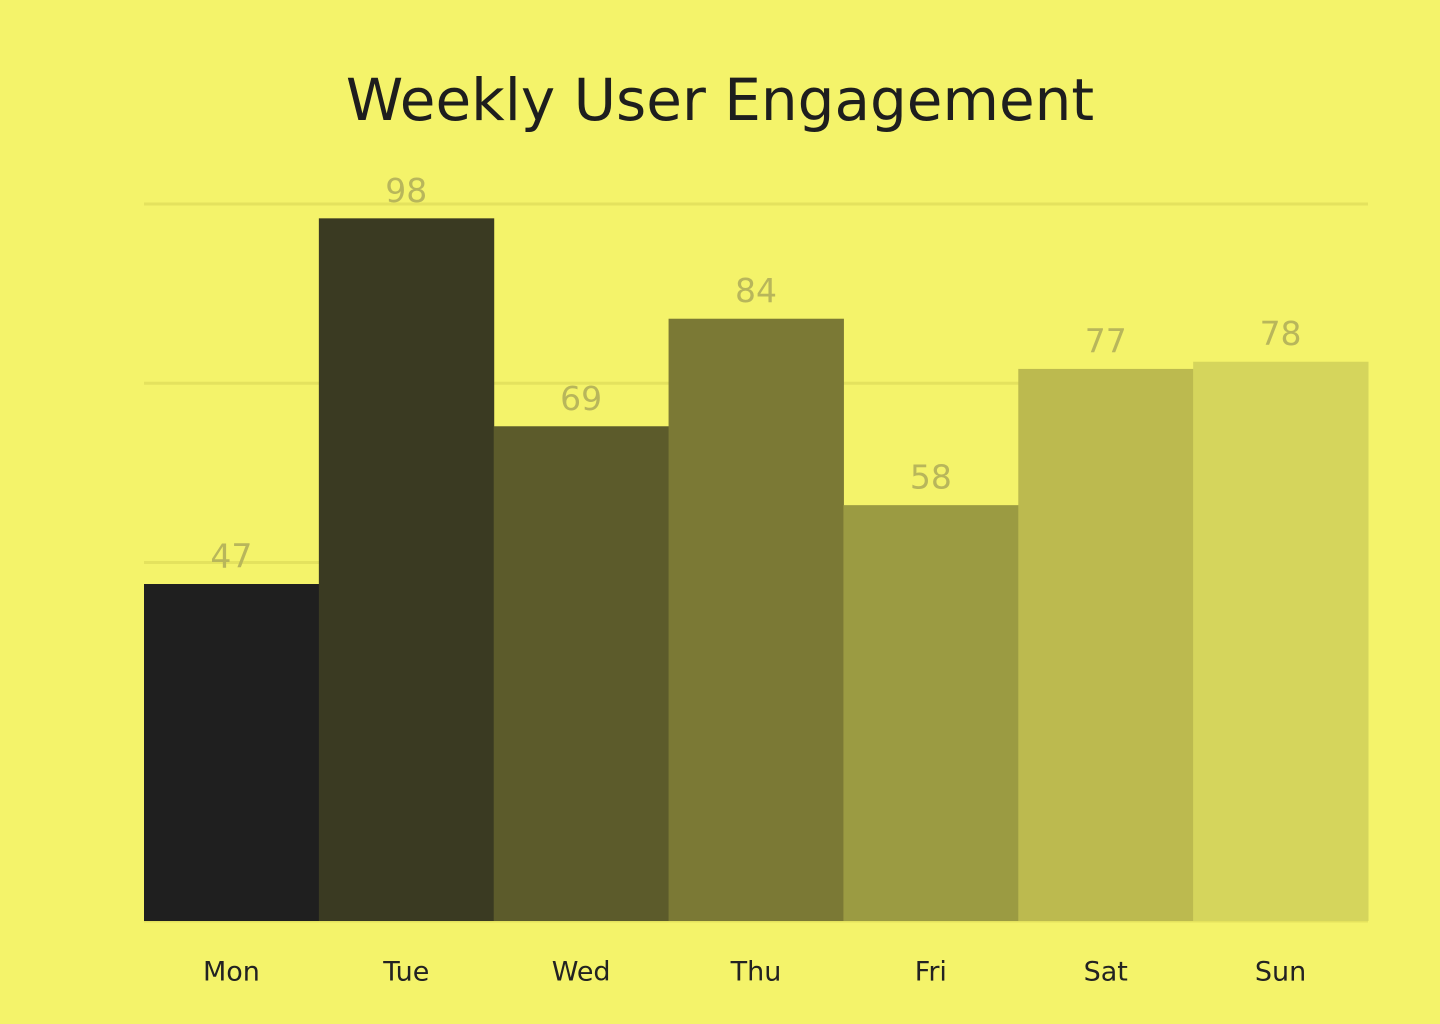  What do you see at coordinates (1106, 972) in the screenshot?
I see `x-tick-label: Sat` at bounding box center [1106, 972].